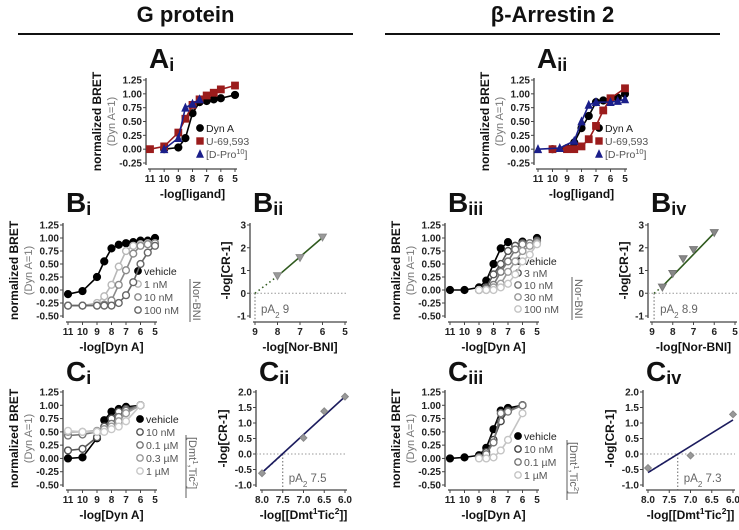 This screenshot has height=530, width=739. Describe the element at coordinates (619, 129) in the screenshot. I see `legend-label: Dyn A` at that location.